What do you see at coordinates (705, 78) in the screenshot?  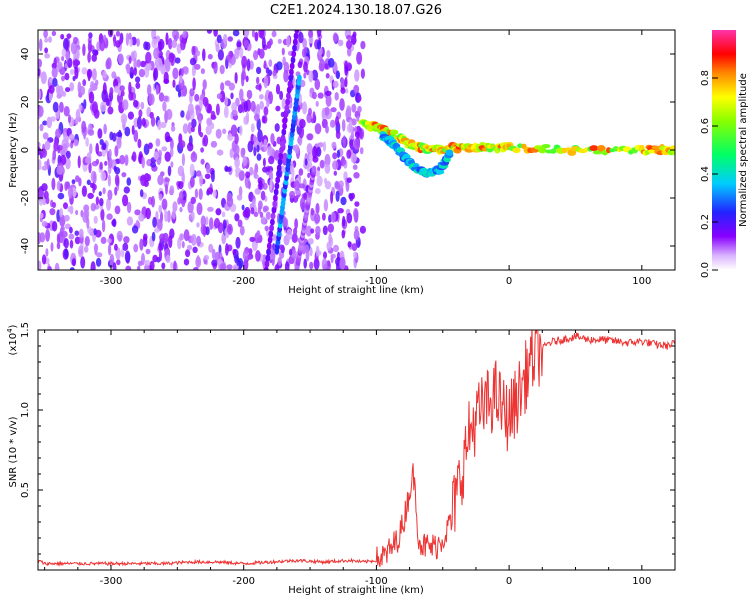 I see `colorbar-tick-label: 0.8` at bounding box center [705, 78].